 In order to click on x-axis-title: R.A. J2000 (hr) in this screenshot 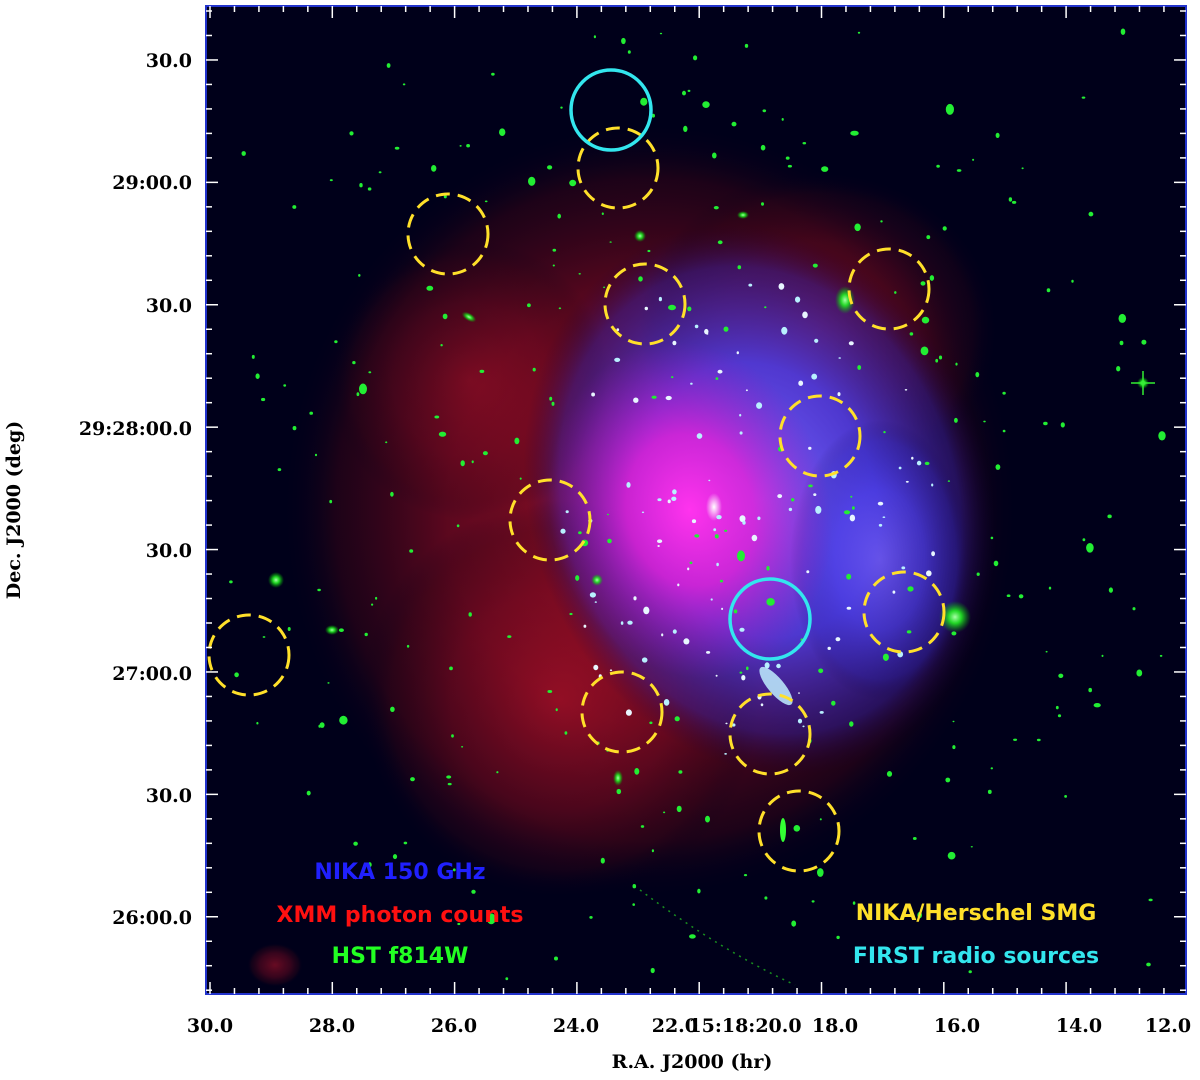, I will do `click(692, 1062)`.